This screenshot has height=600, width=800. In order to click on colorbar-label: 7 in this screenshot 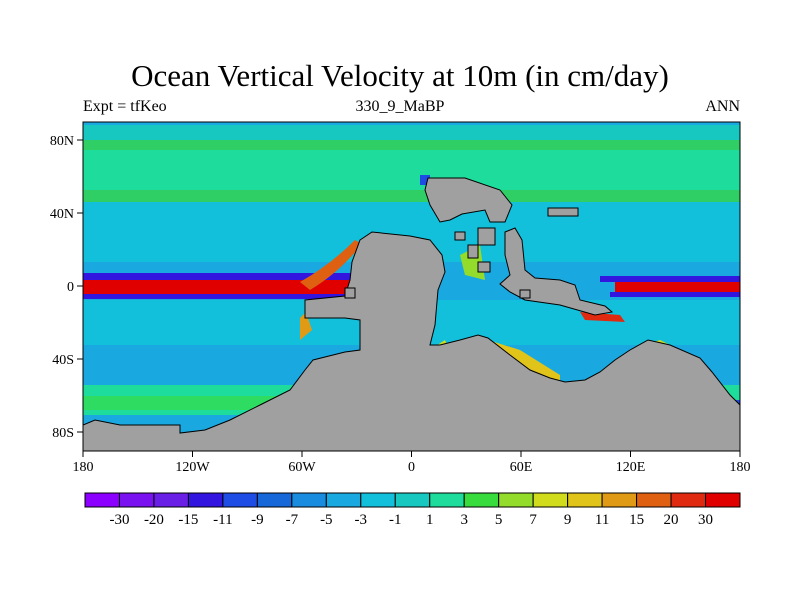, I will do `click(533, 520)`.